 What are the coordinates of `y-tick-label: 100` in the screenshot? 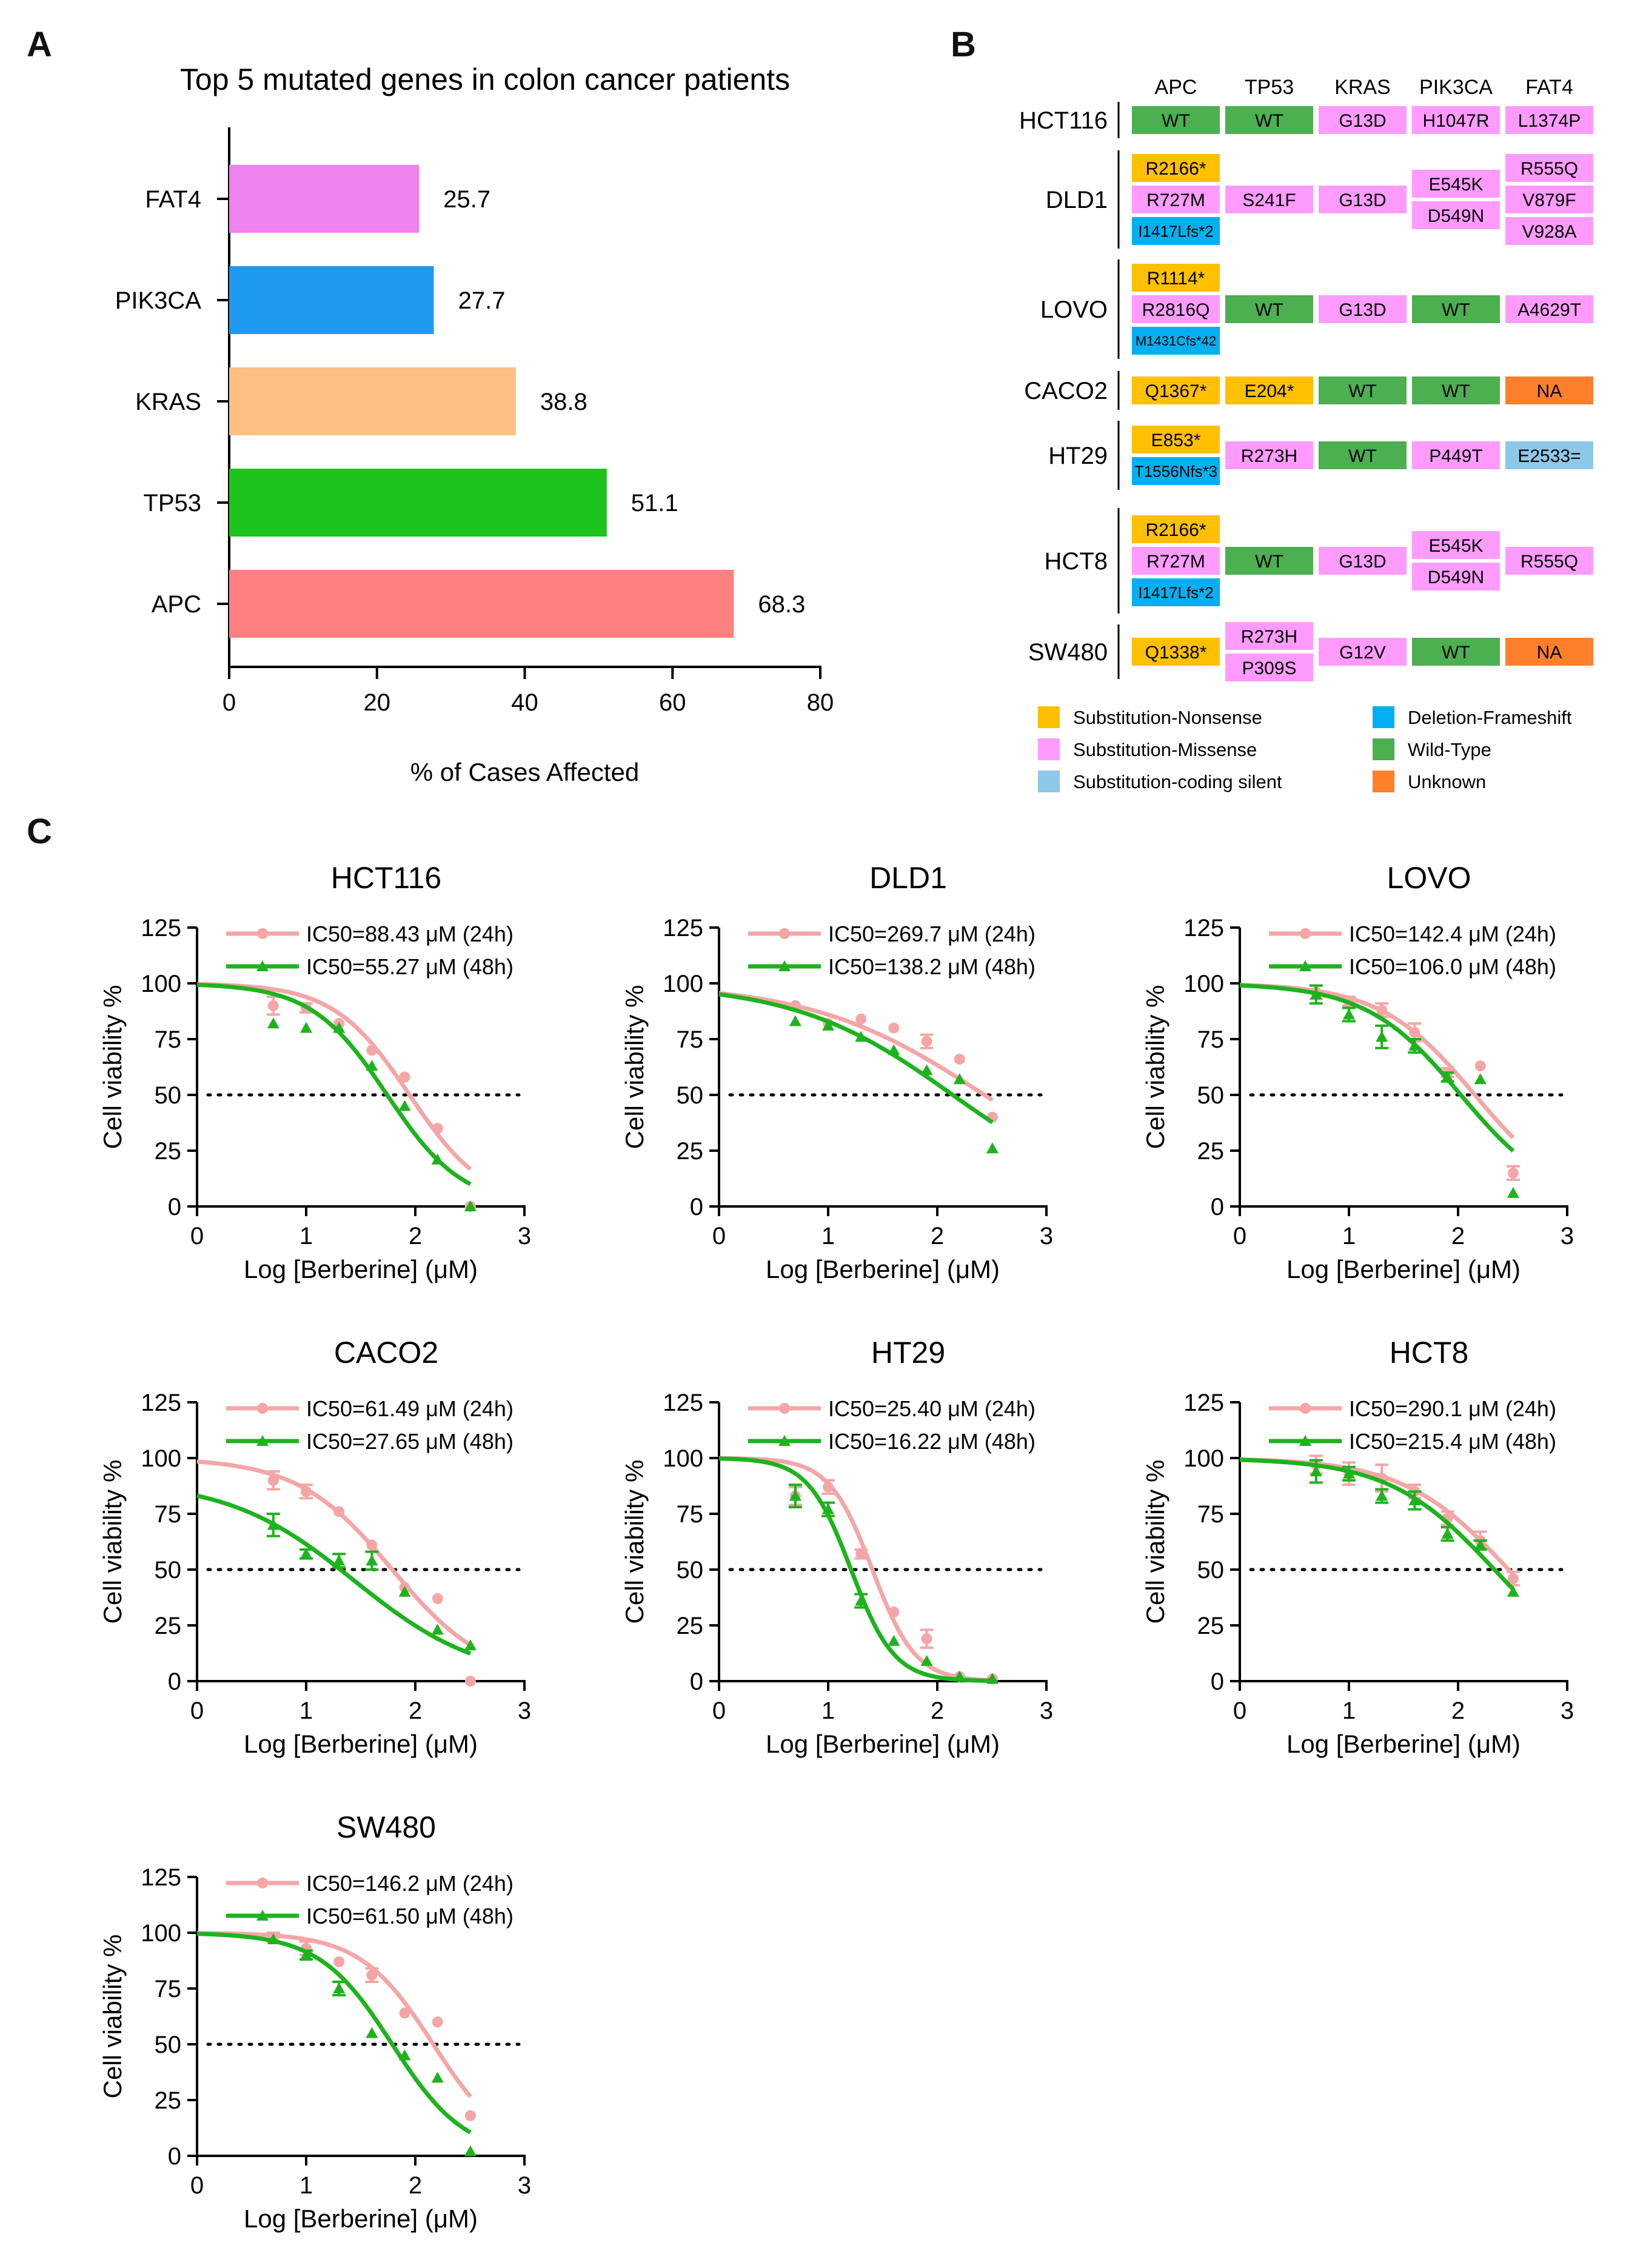 It's located at (161, 984).